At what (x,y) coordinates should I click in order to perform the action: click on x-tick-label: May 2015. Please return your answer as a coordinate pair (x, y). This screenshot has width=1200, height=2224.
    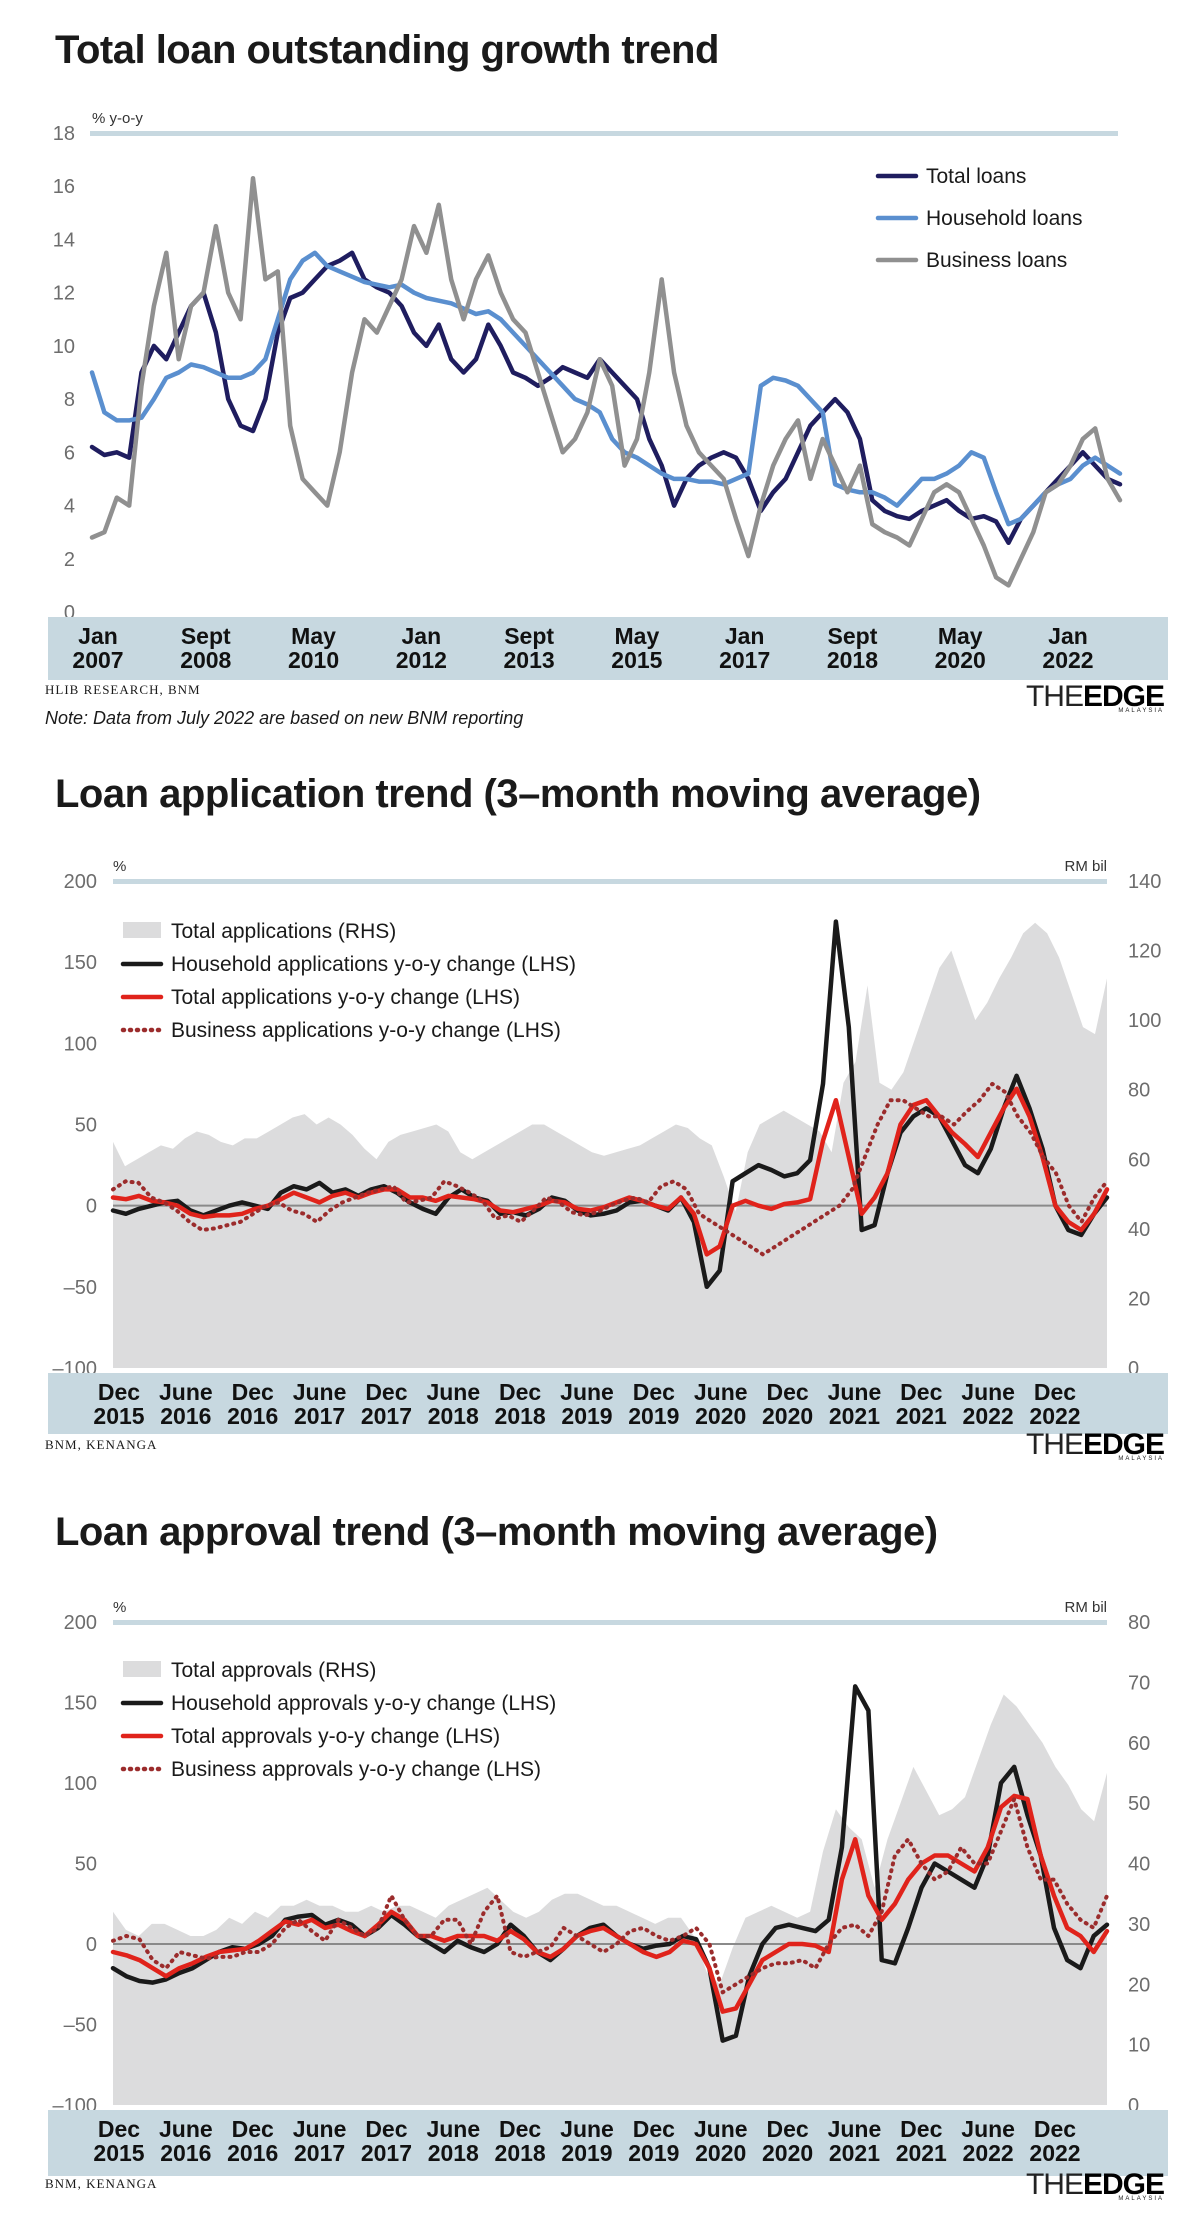
    Looking at the image, I should click on (636, 648).